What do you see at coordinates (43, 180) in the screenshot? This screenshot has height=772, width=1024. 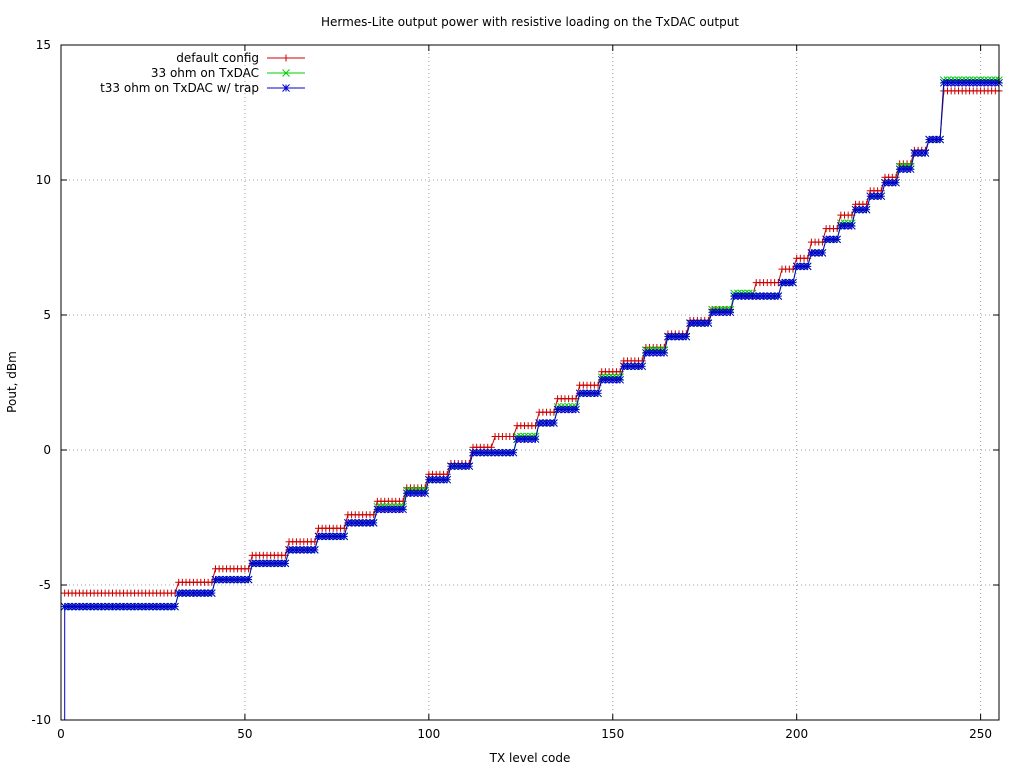 I see `y-tick-label: 10` at bounding box center [43, 180].